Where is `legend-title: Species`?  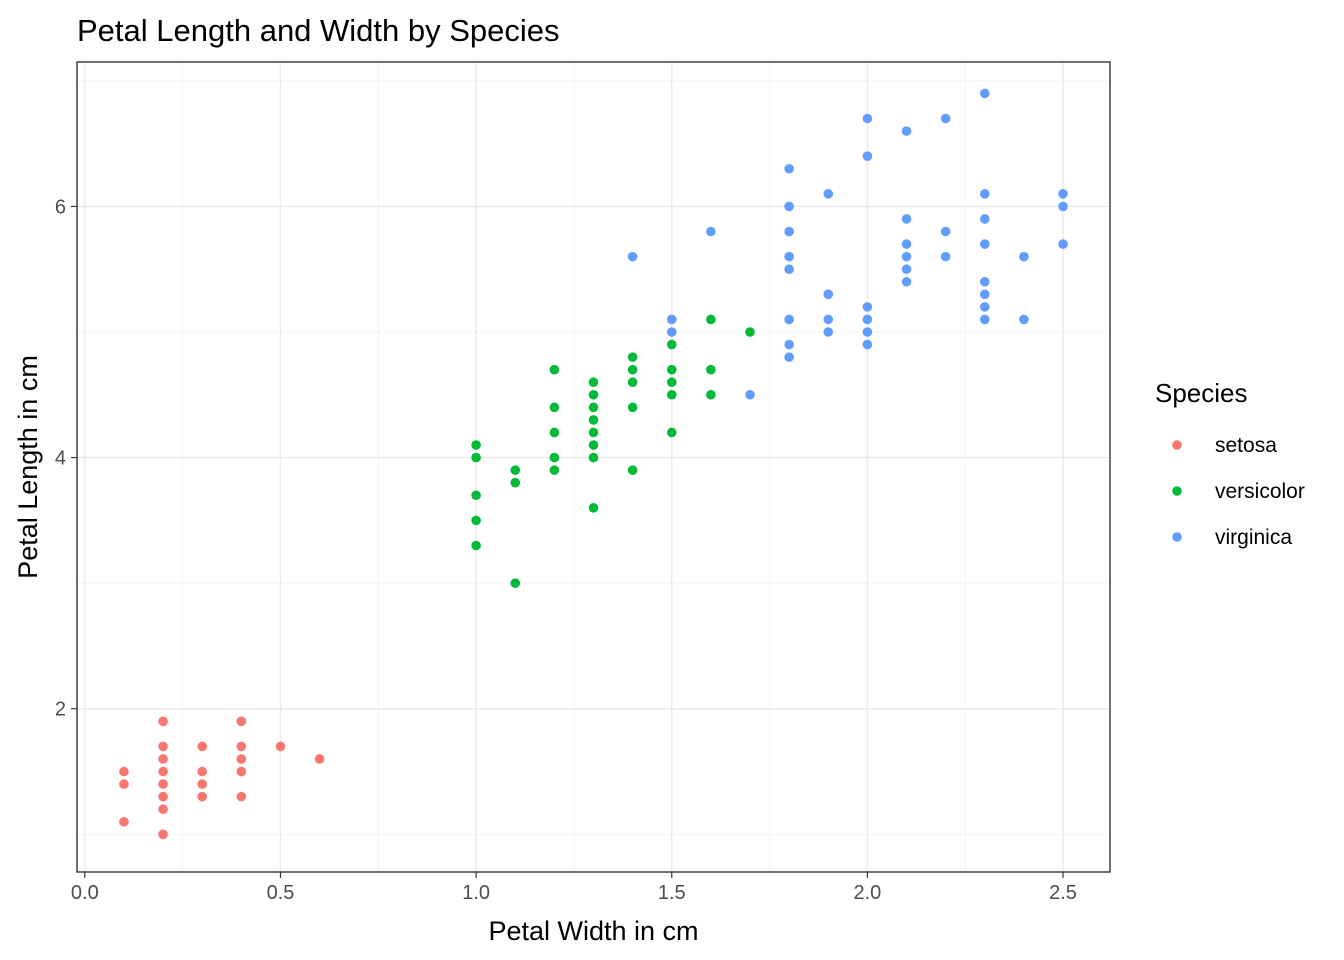 legend-title: Species is located at coordinates (1201, 393).